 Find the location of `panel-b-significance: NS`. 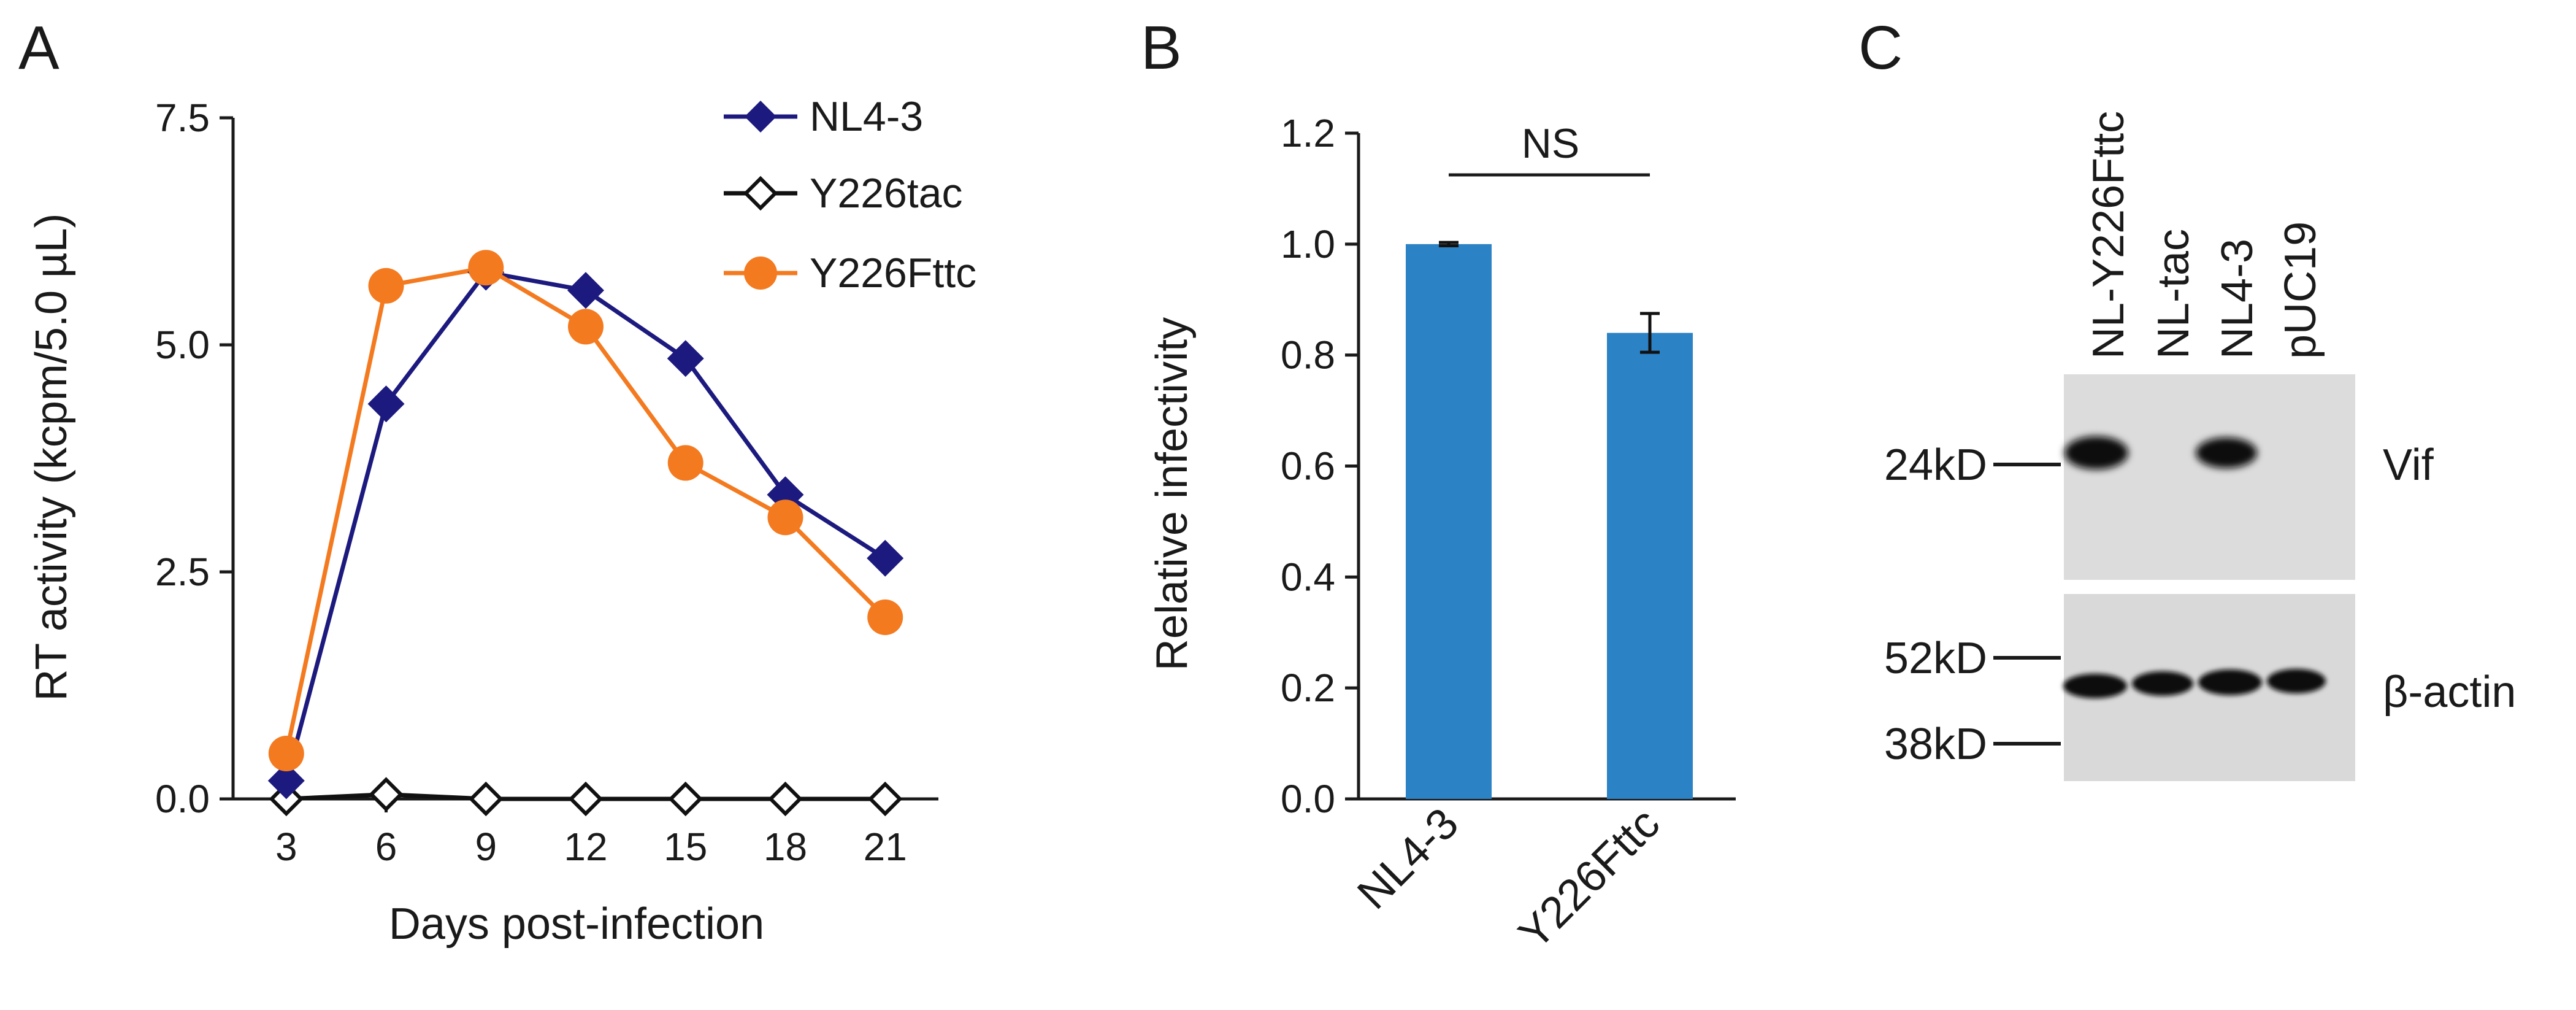

panel-b-significance: NS is located at coordinates (1549, 148).